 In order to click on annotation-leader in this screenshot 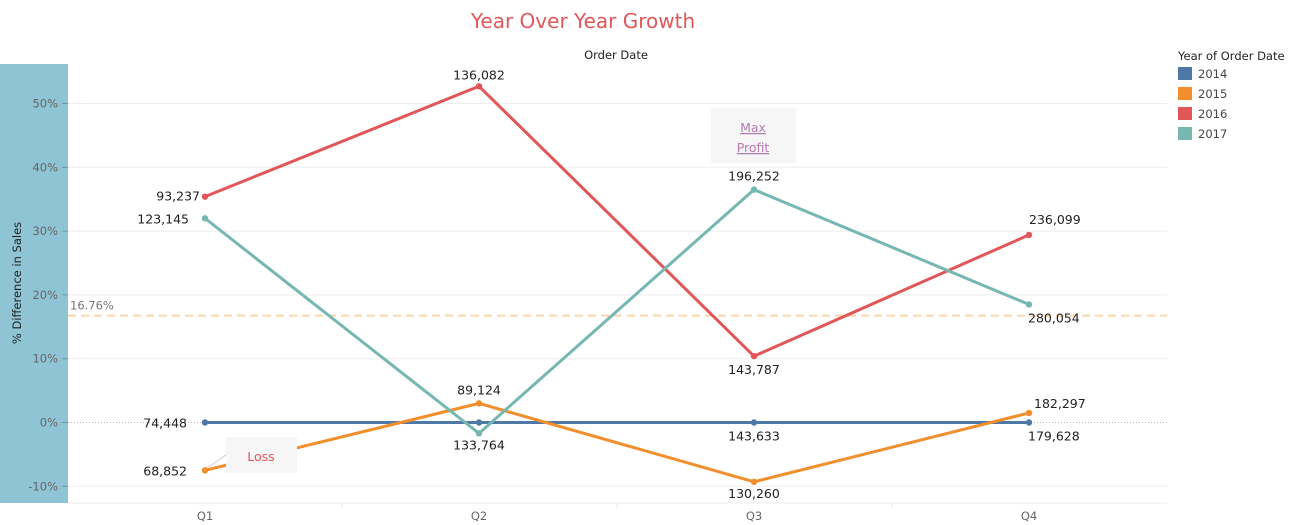, I will do `click(216, 461)`.